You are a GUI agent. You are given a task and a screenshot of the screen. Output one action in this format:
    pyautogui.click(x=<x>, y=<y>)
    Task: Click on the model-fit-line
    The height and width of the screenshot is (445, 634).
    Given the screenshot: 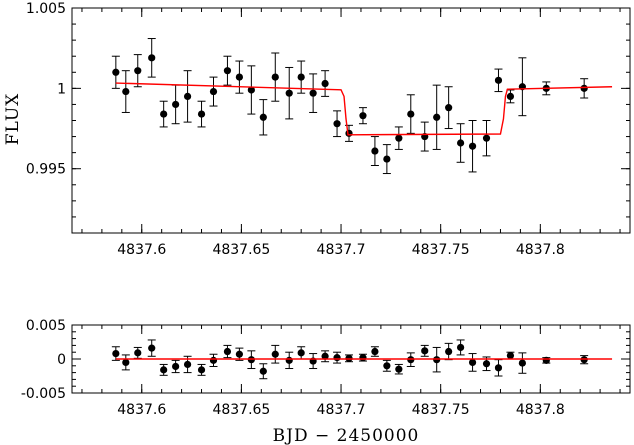 What is the action you would take?
    pyautogui.click(x=364, y=109)
    